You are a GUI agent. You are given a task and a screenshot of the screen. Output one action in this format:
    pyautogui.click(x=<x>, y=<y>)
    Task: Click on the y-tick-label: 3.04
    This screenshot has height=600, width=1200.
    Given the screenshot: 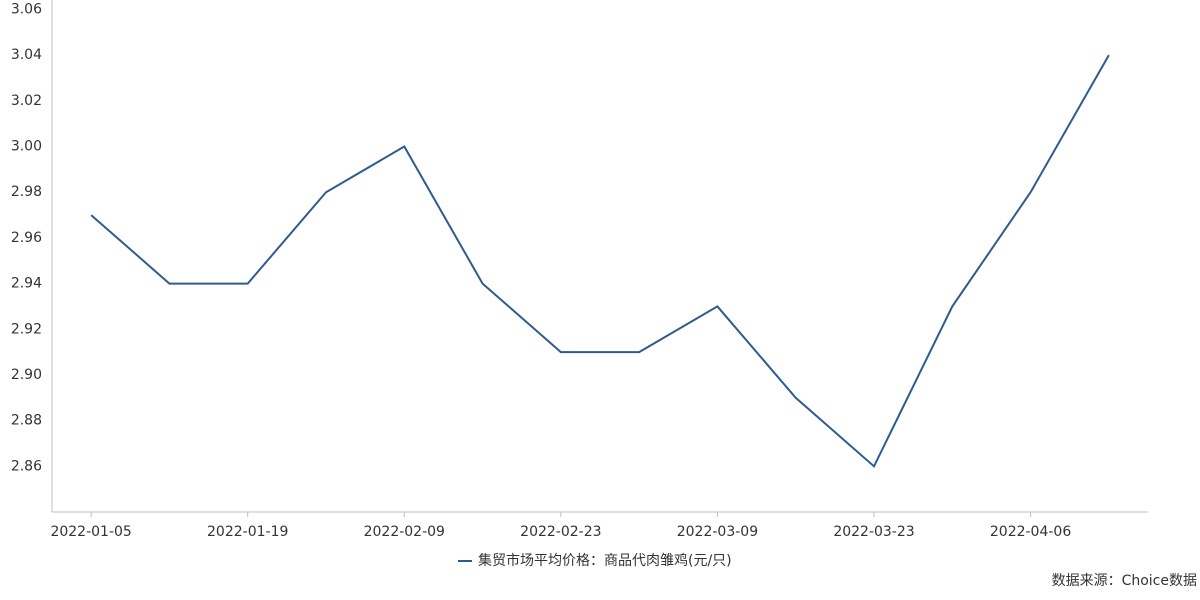 What is the action you would take?
    pyautogui.click(x=26, y=55)
    